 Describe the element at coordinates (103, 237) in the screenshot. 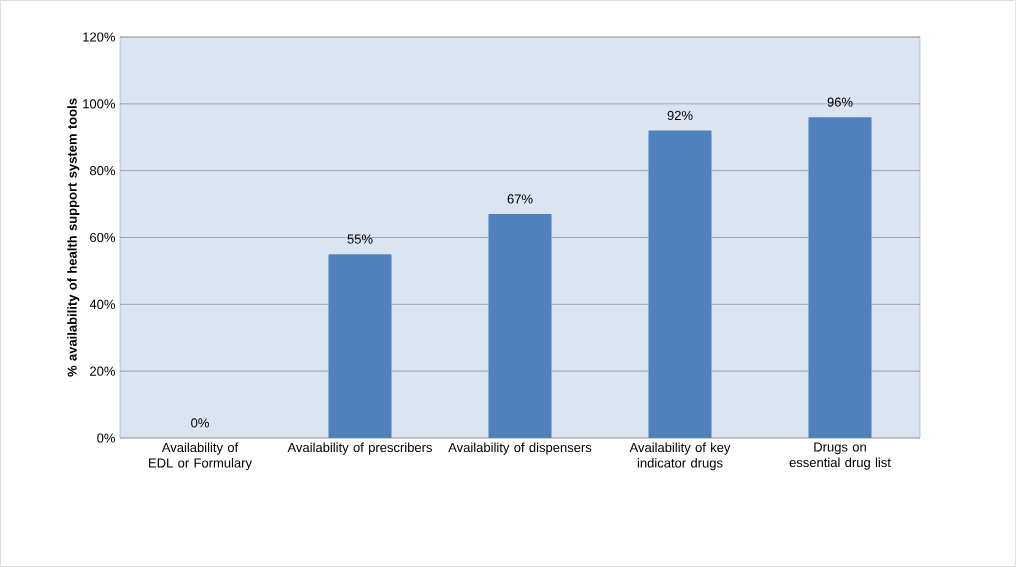

I see `y-tick-label: 60%` at that location.